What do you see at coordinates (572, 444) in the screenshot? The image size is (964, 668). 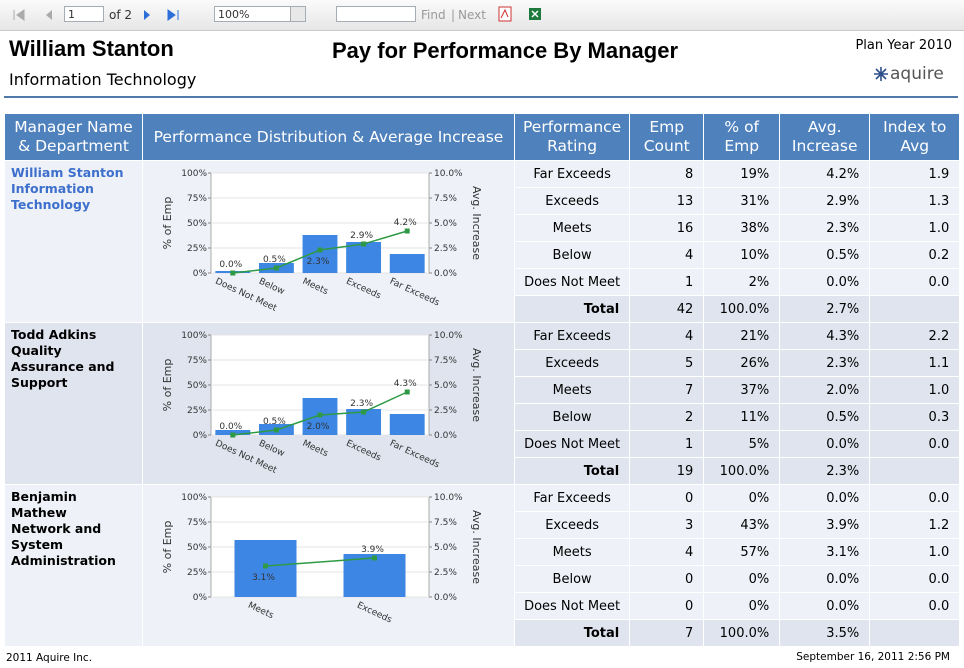 I see `rating: Does Not Meet` at bounding box center [572, 444].